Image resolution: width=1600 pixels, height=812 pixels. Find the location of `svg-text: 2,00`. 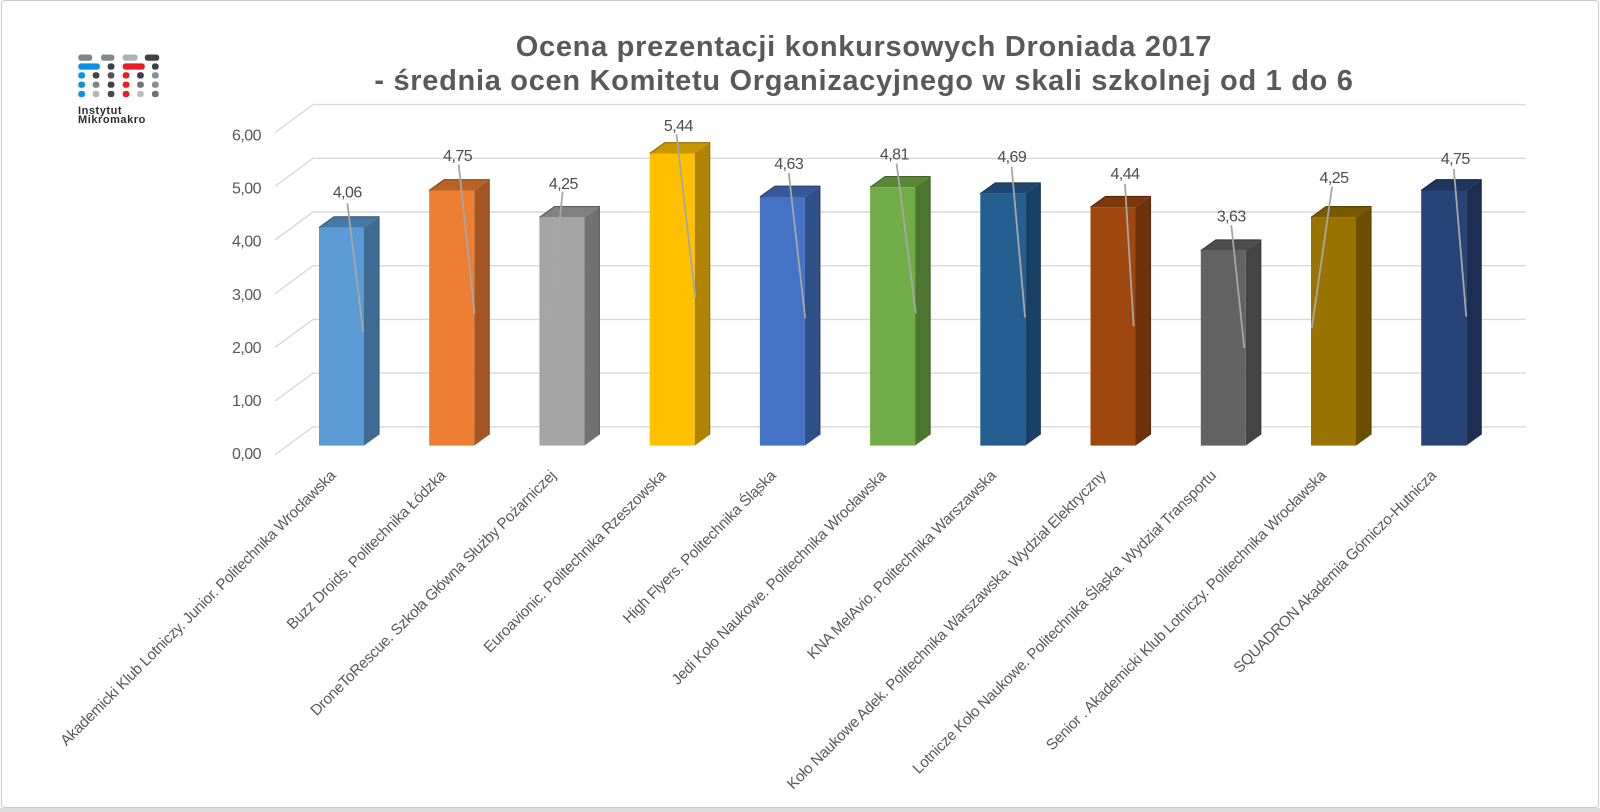

svg-text: 2,00 is located at coordinates (247, 348).